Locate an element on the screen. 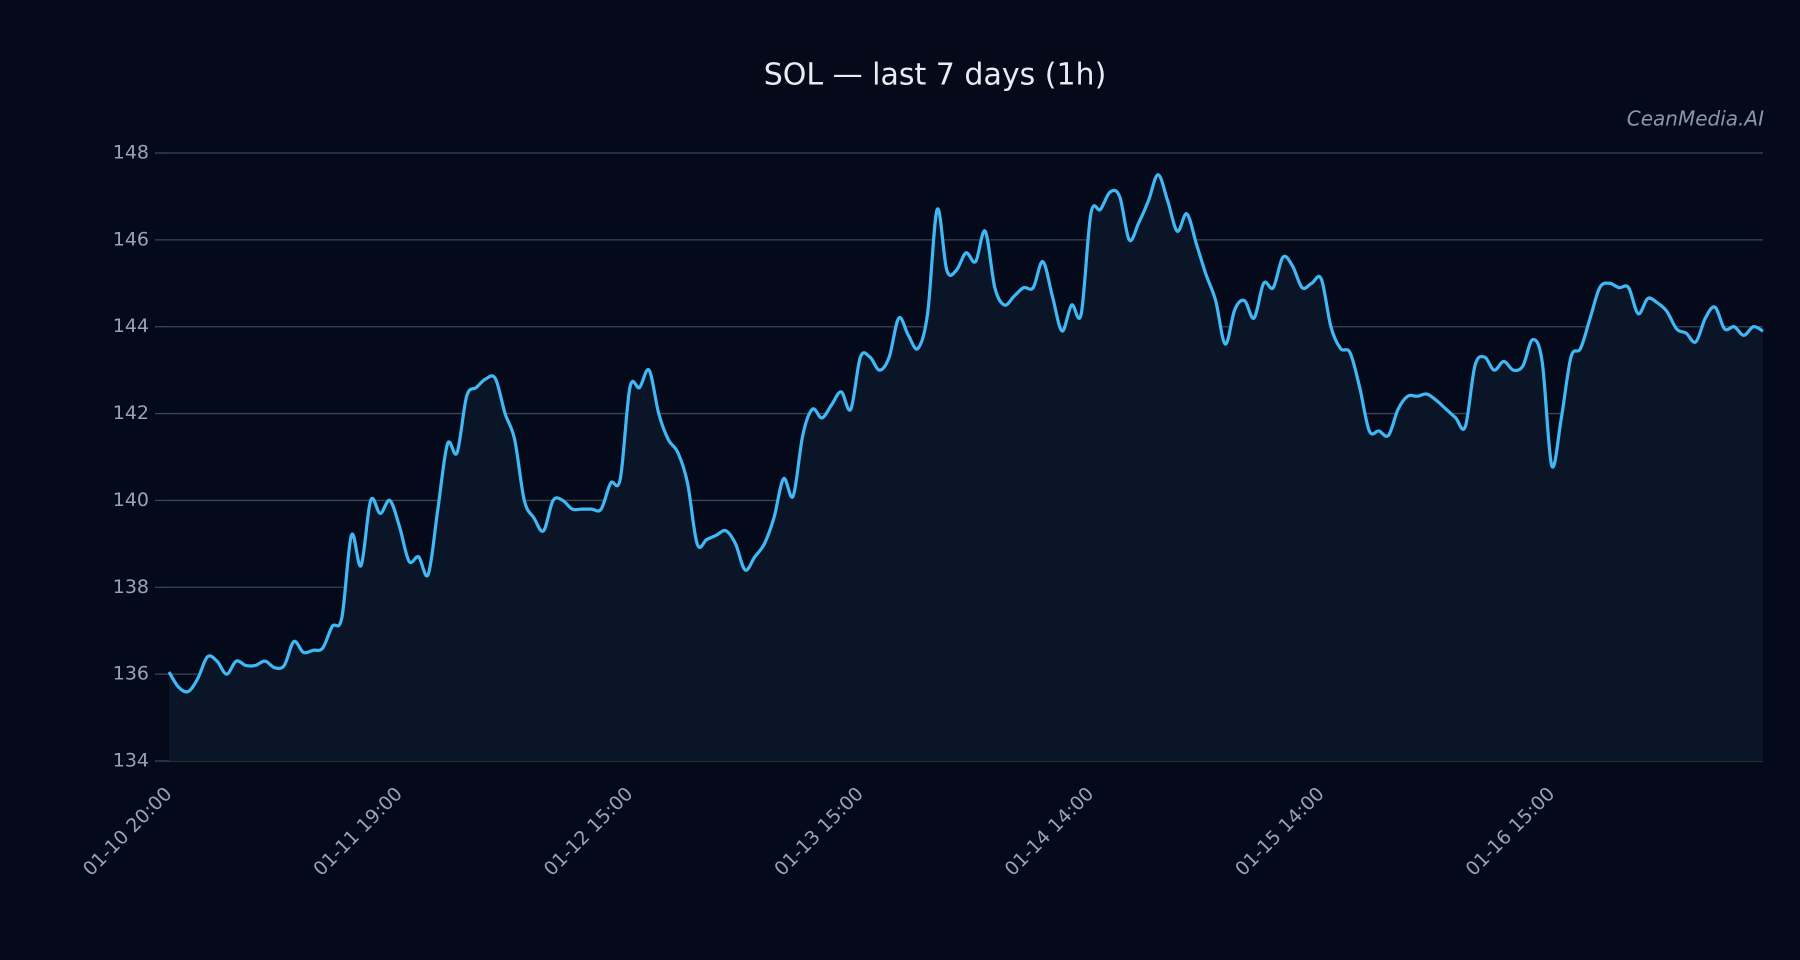  y-tick-label: 138 is located at coordinates (131, 587).